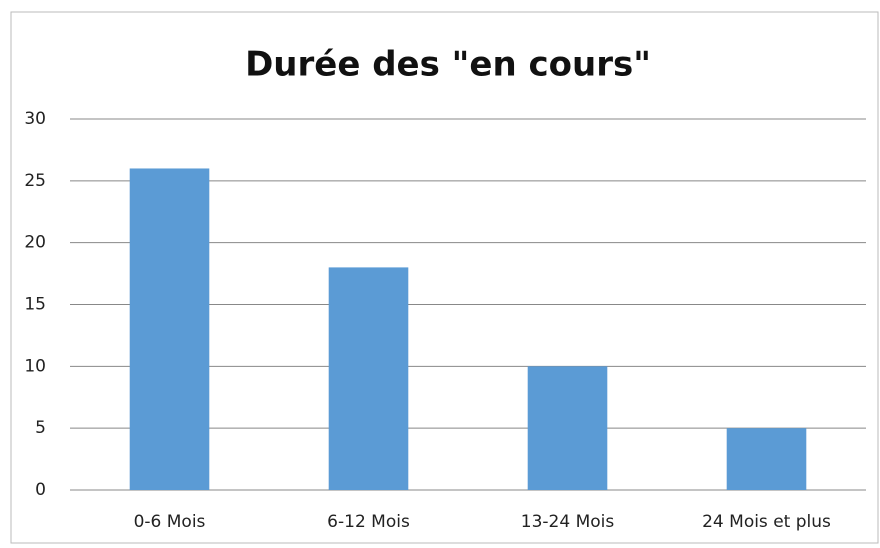 This screenshot has width=880, height=548. Describe the element at coordinates (568, 522) in the screenshot. I see `x-tick-label: 13-24 Mois` at that location.